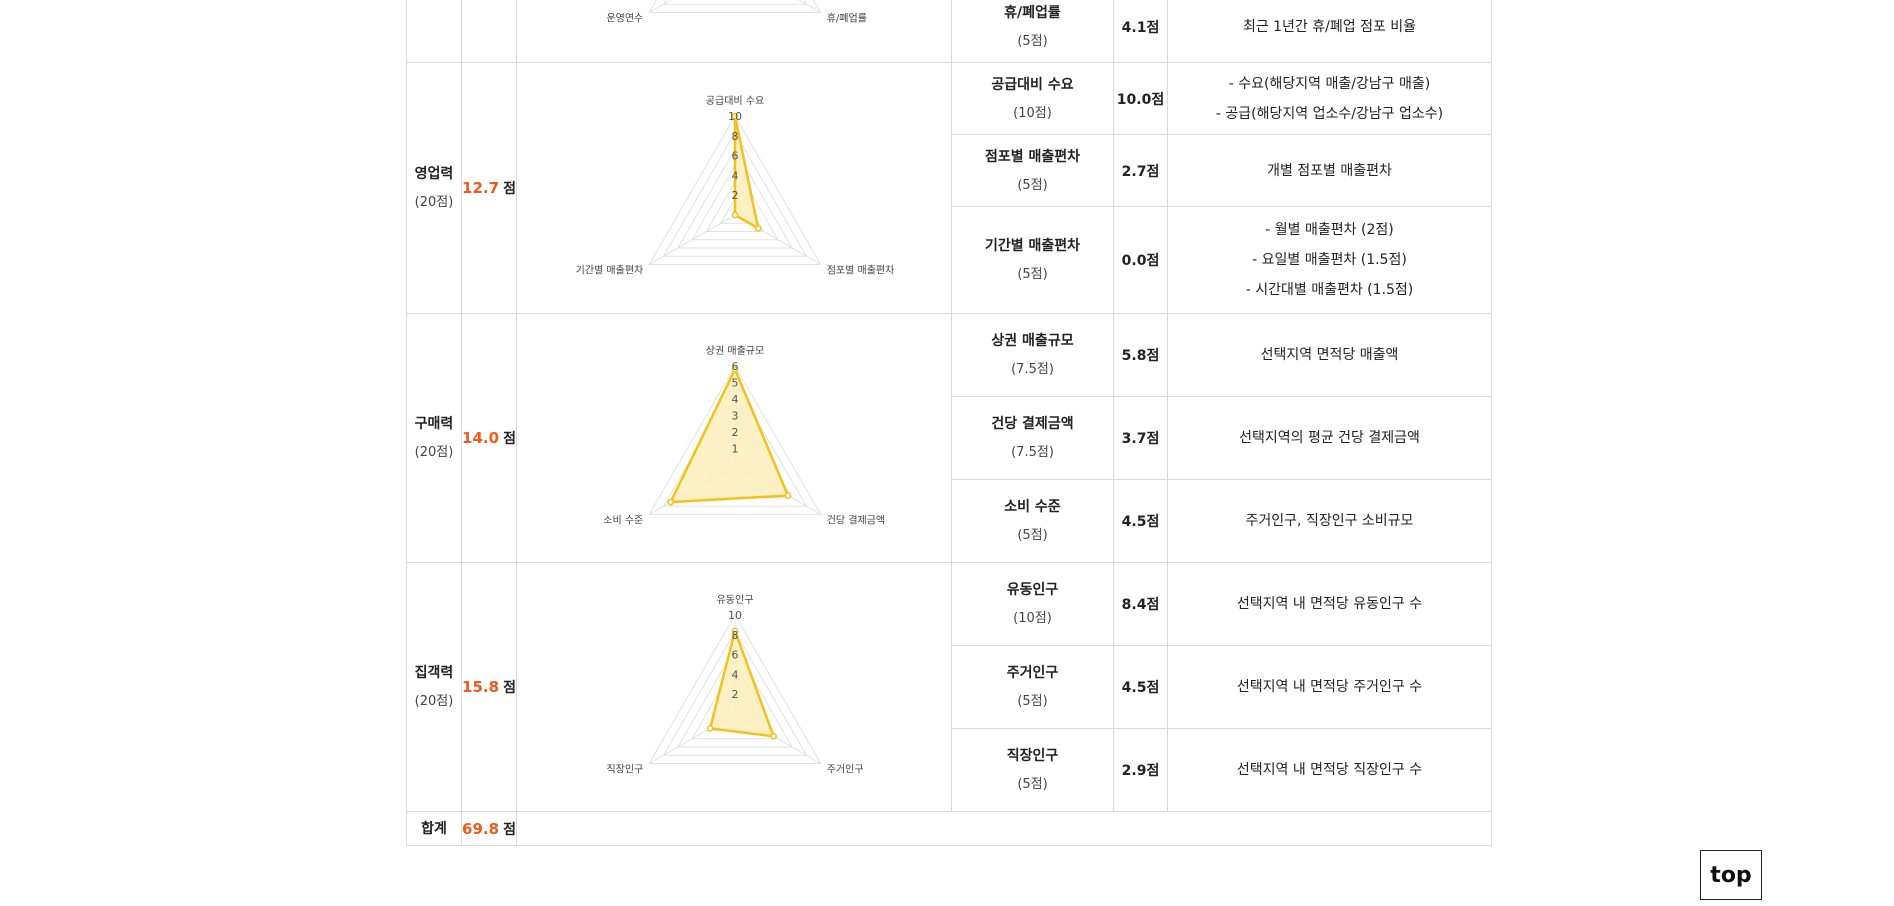 This screenshot has width=1894, height=906. Describe the element at coordinates (1032, 590) in the screenshot. I see `item-name: 유동인구` at that location.